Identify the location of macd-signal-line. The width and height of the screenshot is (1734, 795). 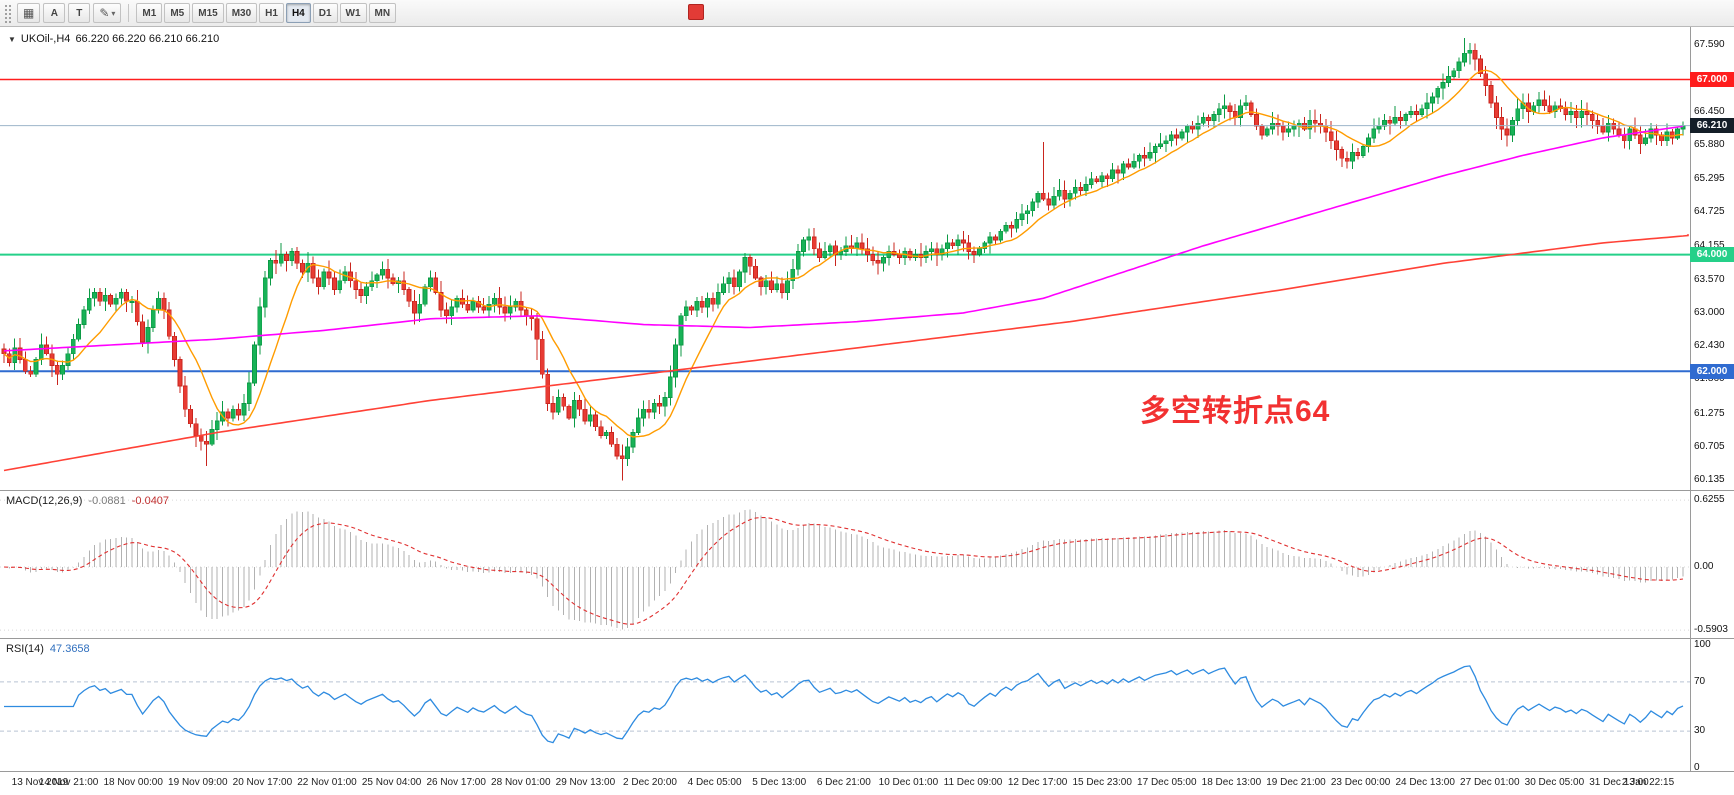
(843, 570).